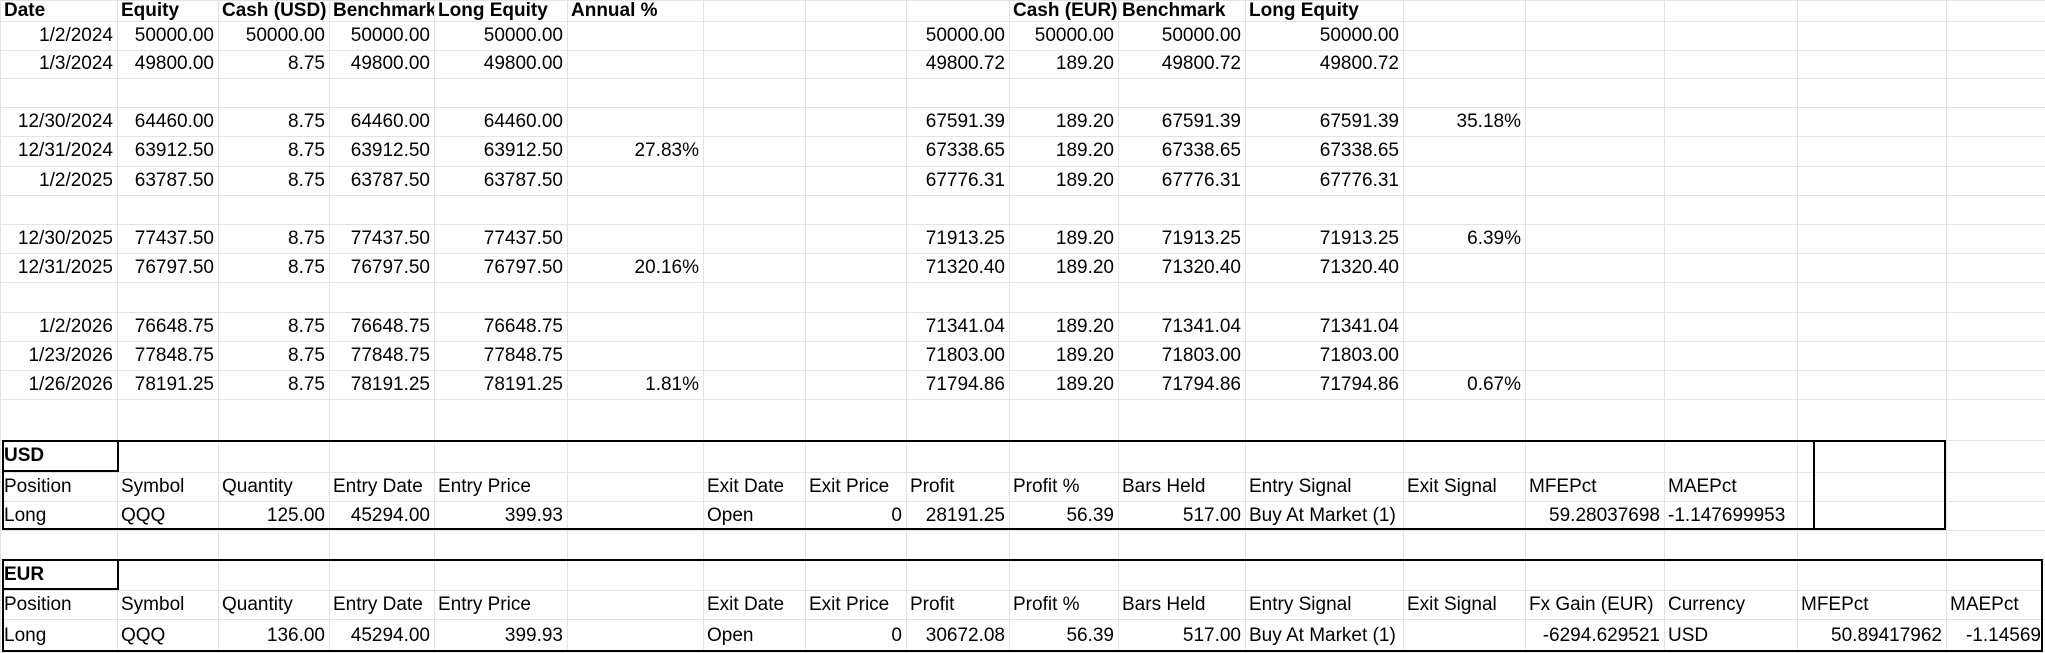 Image resolution: width=2045 pixels, height=653 pixels. What do you see at coordinates (24, 574) in the screenshot?
I see `cell: EUR` at bounding box center [24, 574].